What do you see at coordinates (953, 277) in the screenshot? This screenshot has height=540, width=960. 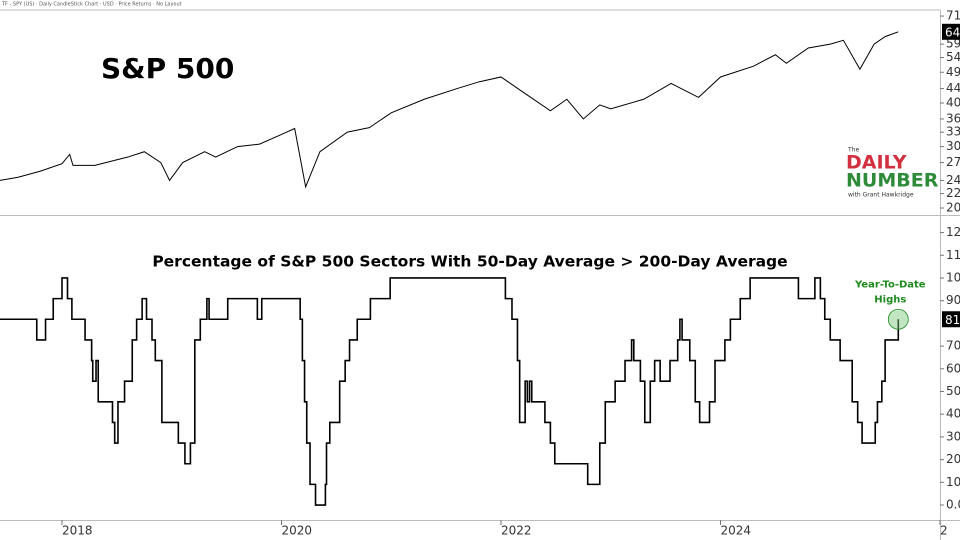 I see `y-tick-label: 10` at bounding box center [953, 277].